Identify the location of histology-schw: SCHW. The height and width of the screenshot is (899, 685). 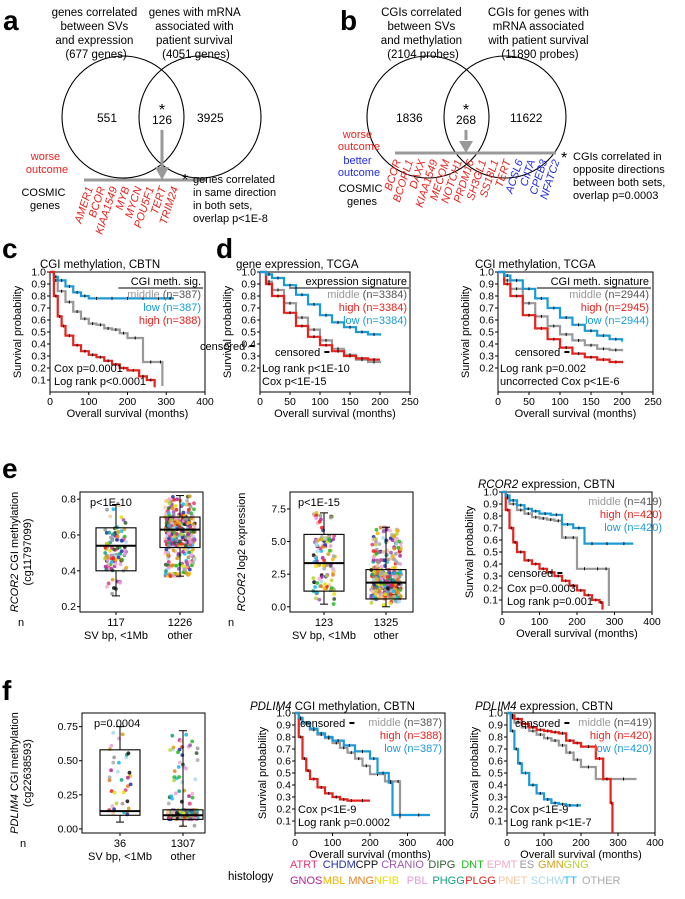
(548, 881).